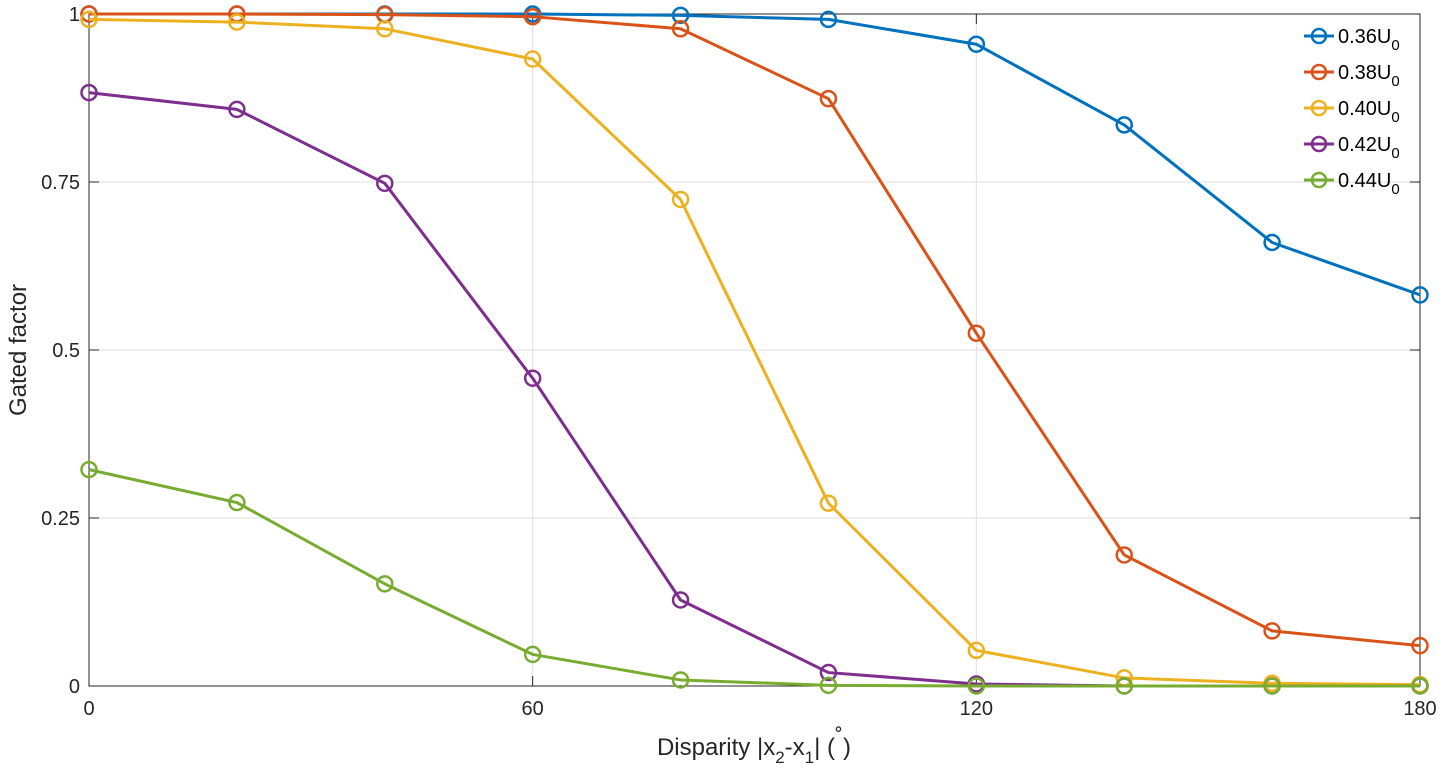 Image resolution: width=1440 pixels, height=770 pixels. What do you see at coordinates (847, 747) in the screenshot?
I see `x-axis-title-close: )` at bounding box center [847, 747].